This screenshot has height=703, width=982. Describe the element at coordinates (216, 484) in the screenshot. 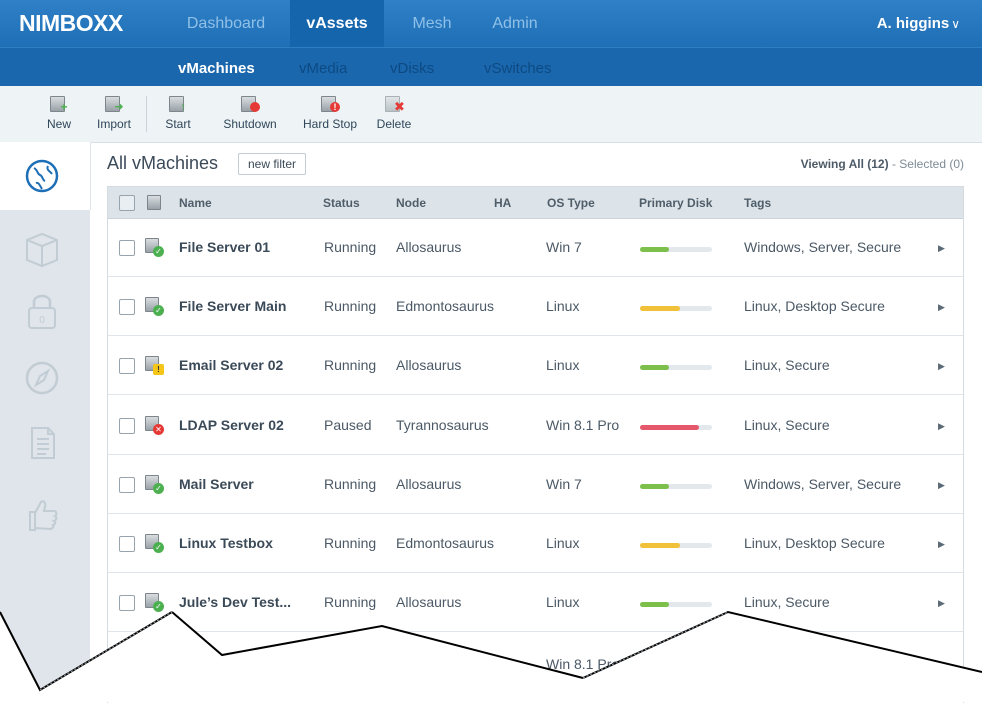

I see `vm-name: Mail Server` at that location.